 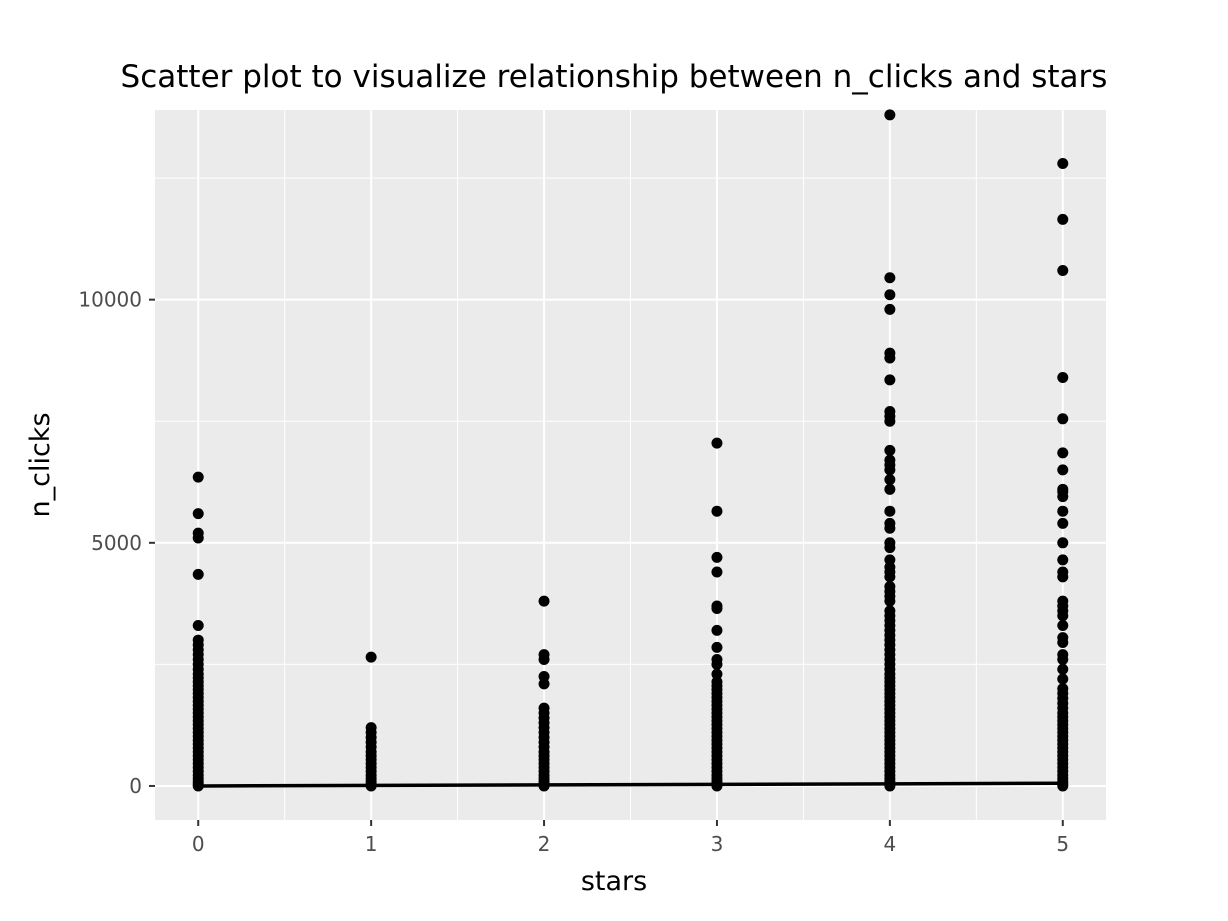 I want to click on x-tick-label: 0, so click(x=198, y=844).